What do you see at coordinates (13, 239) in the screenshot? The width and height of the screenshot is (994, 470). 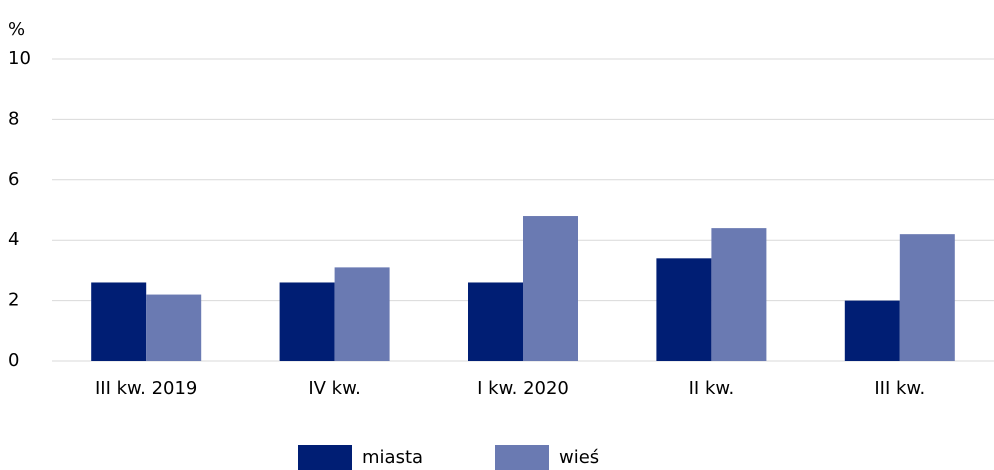 I see `y-tick-label: 4` at bounding box center [13, 239].